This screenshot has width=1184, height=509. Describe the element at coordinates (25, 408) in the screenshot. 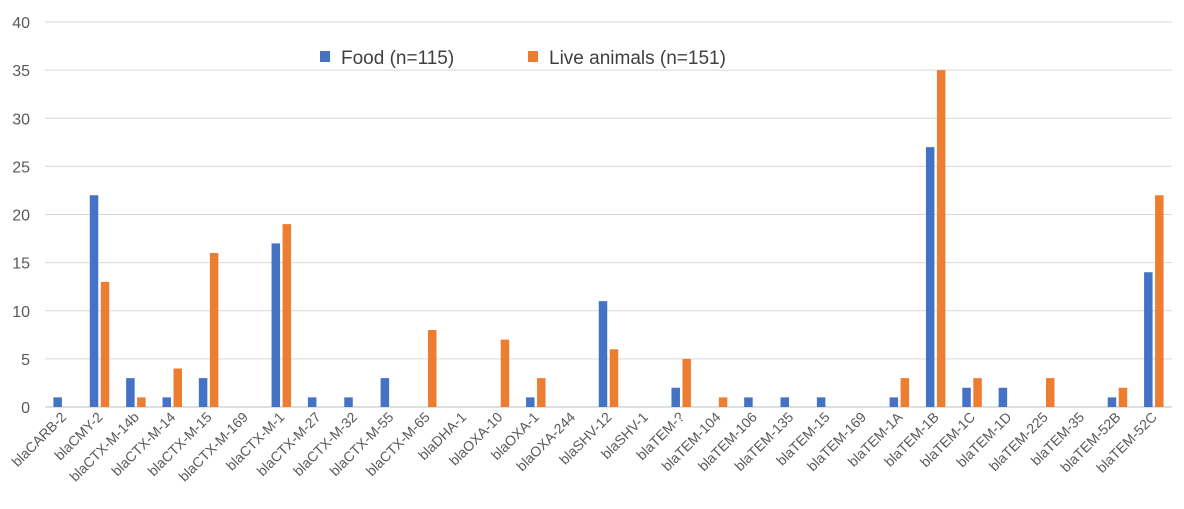

I see `y-tick-label: 0` at that location.